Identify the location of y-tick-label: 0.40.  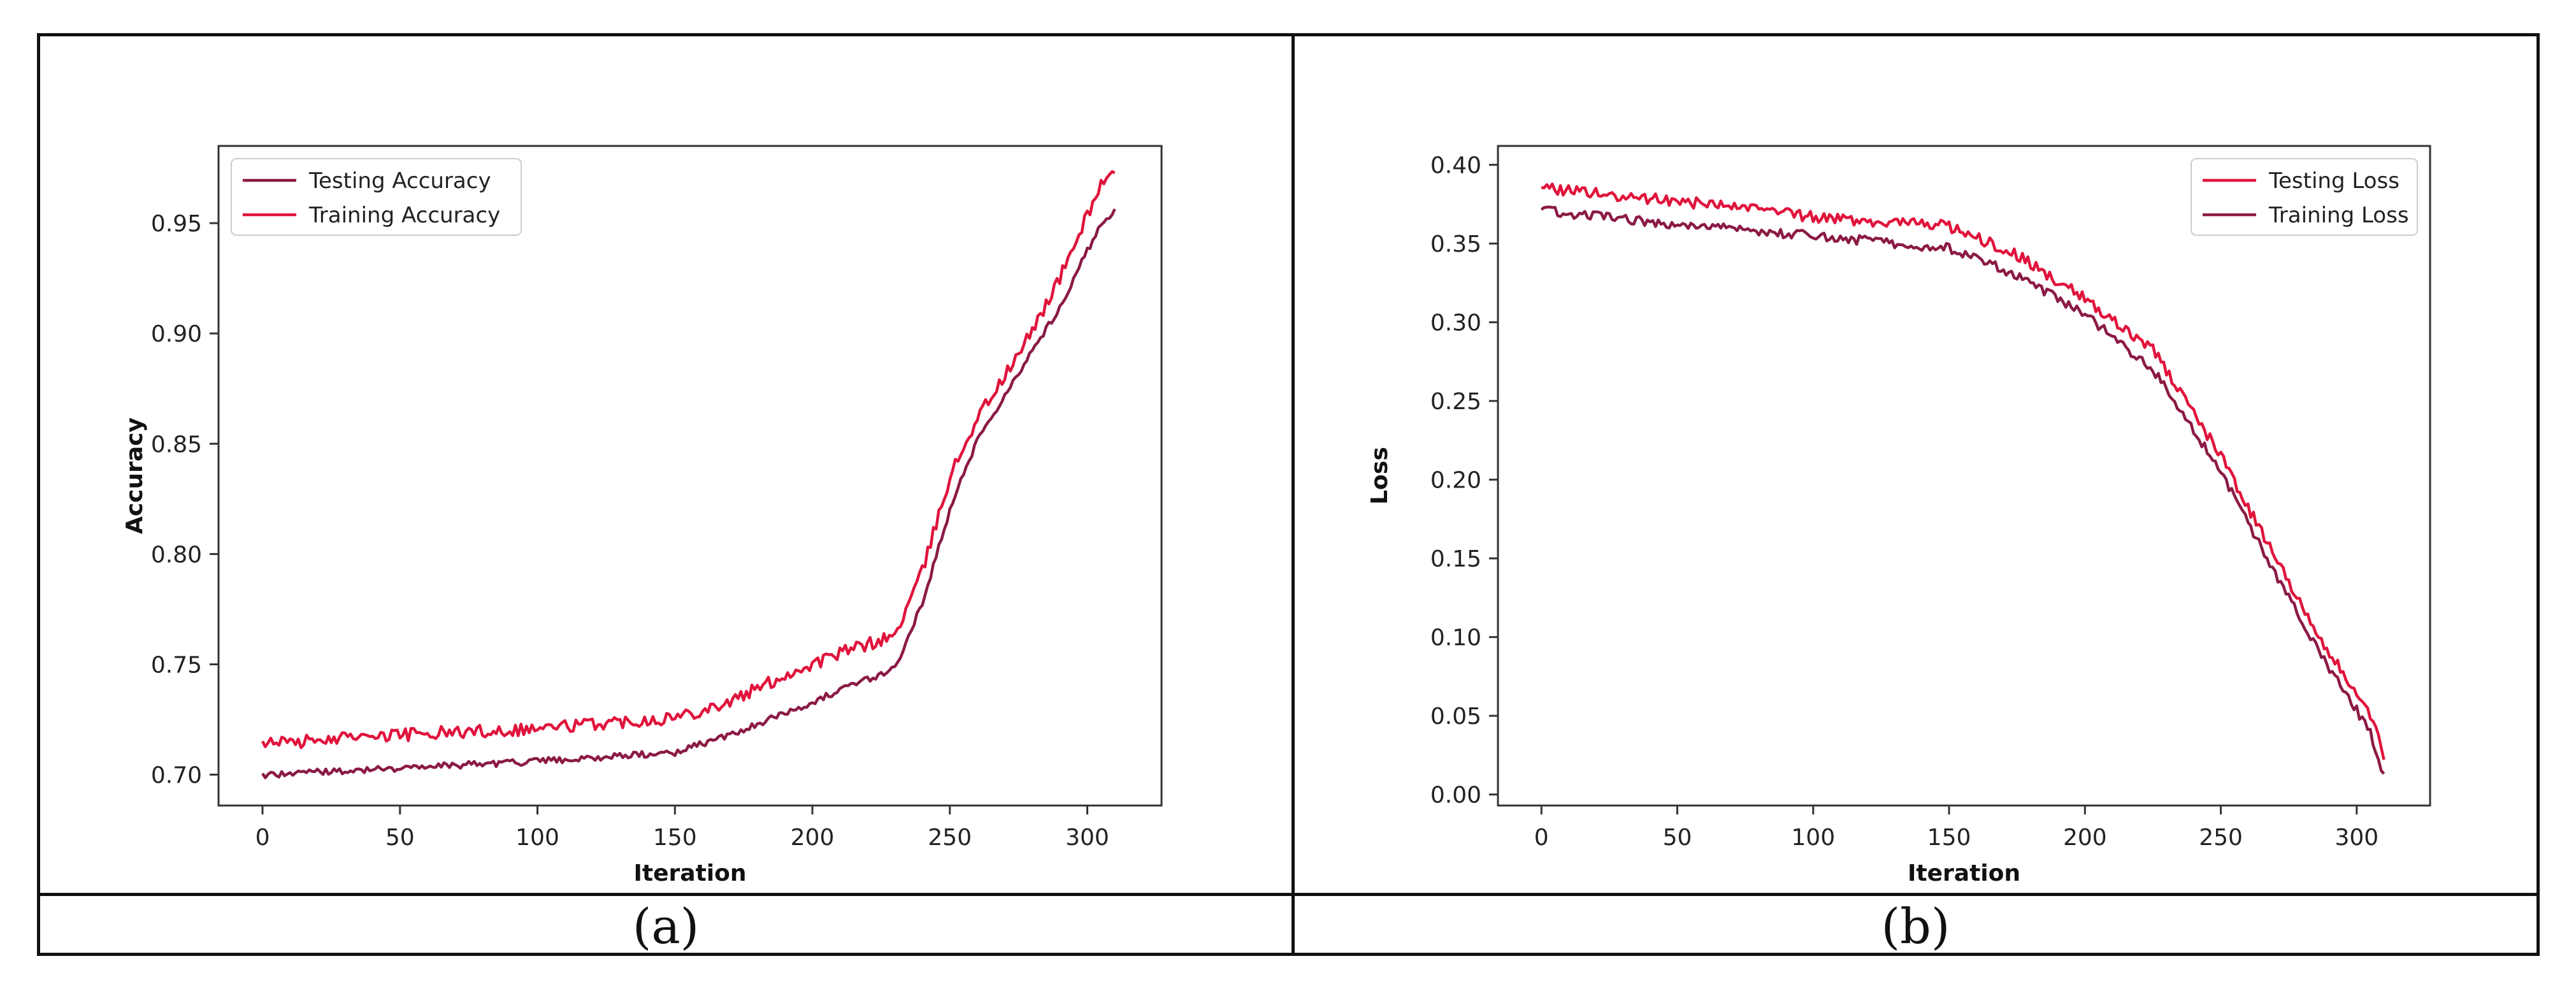
(1455, 166).